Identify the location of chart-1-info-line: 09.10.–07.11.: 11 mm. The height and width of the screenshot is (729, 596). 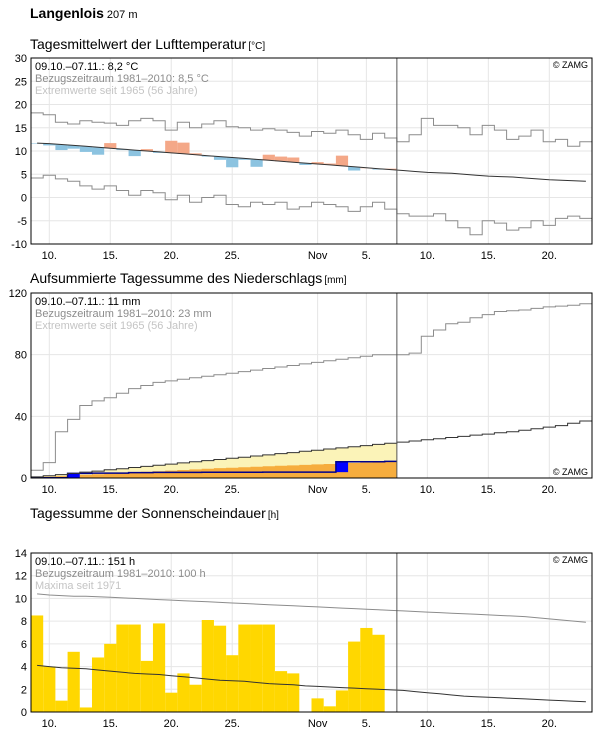
(87, 302).